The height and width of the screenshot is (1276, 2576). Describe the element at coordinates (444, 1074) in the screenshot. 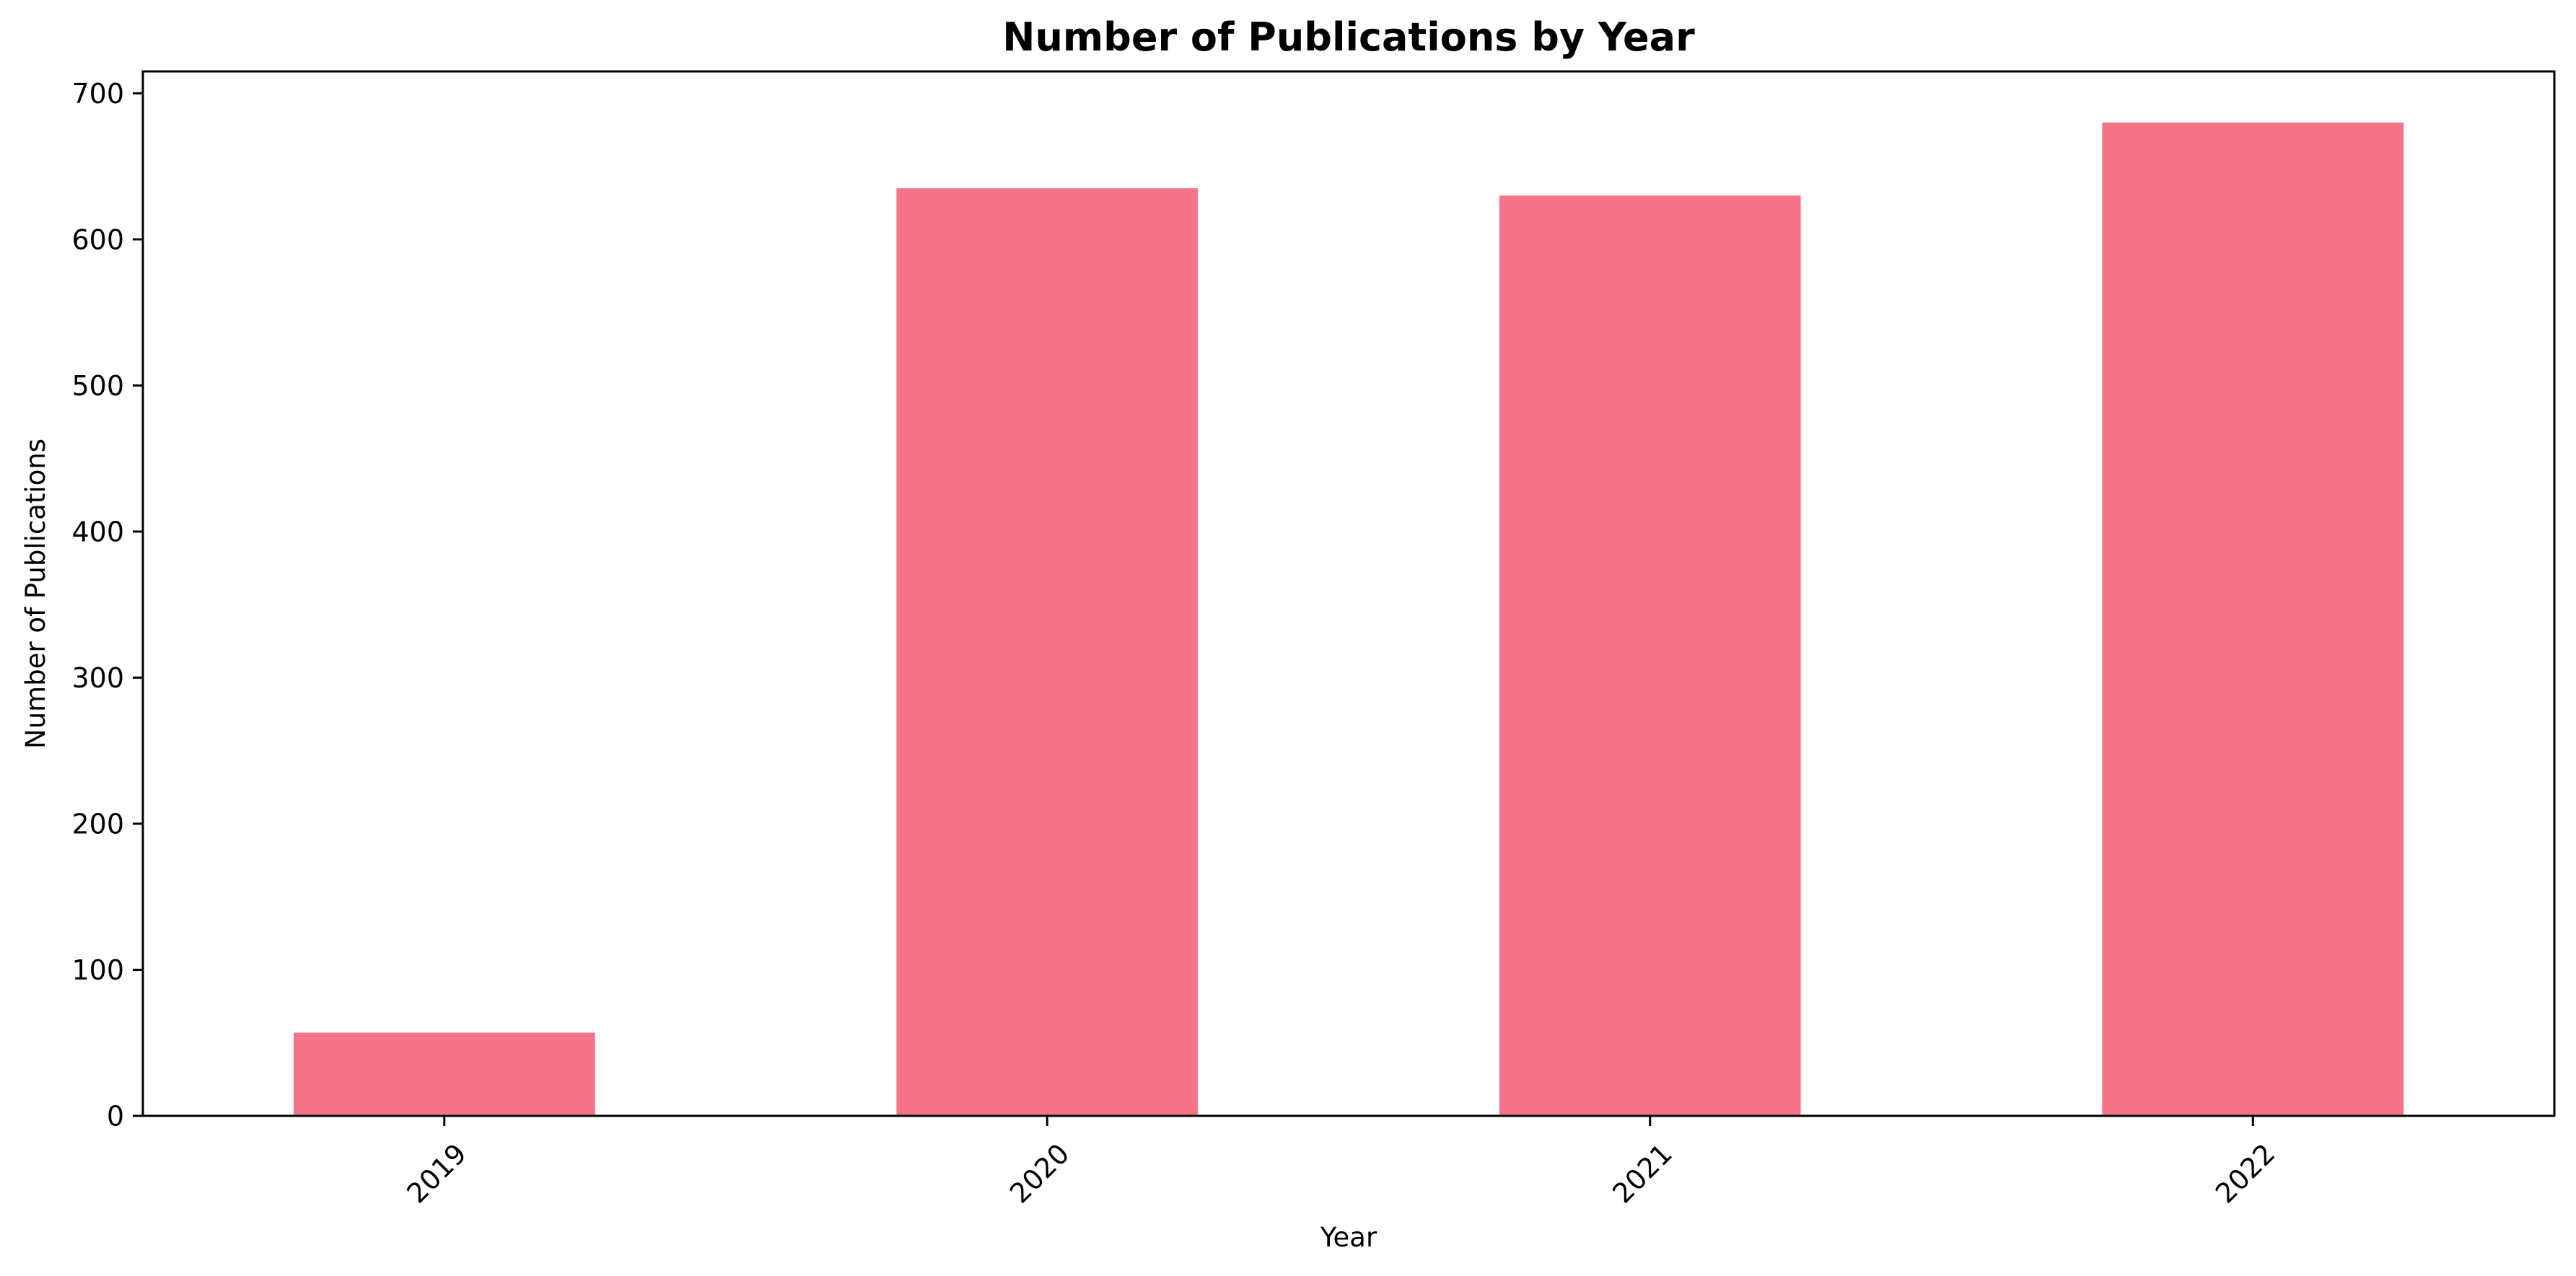

I see `bar-2019` at that location.